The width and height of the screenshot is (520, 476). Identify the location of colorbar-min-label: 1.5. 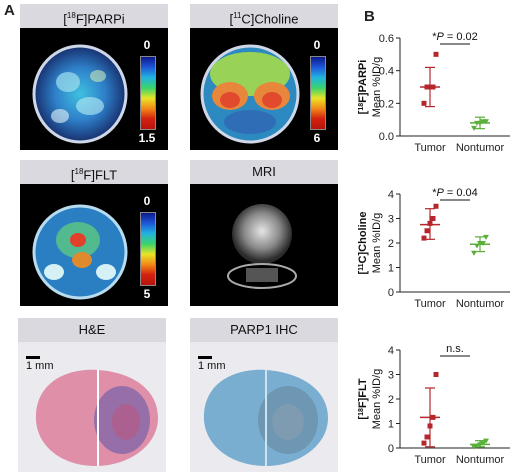
(147, 138).